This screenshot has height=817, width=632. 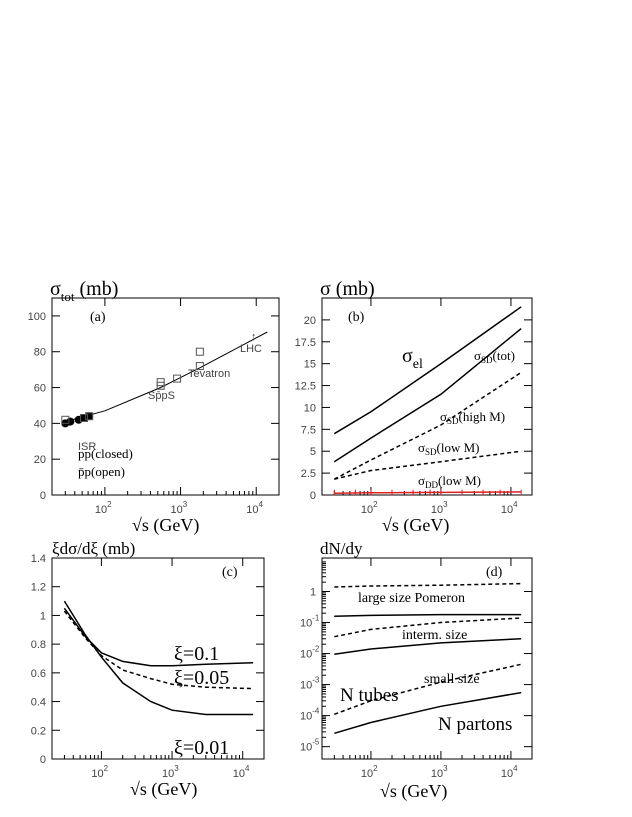 What do you see at coordinates (38, 731) in the screenshot?
I see `panel-c-ytick-label: 0.2` at bounding box center [38, 731].